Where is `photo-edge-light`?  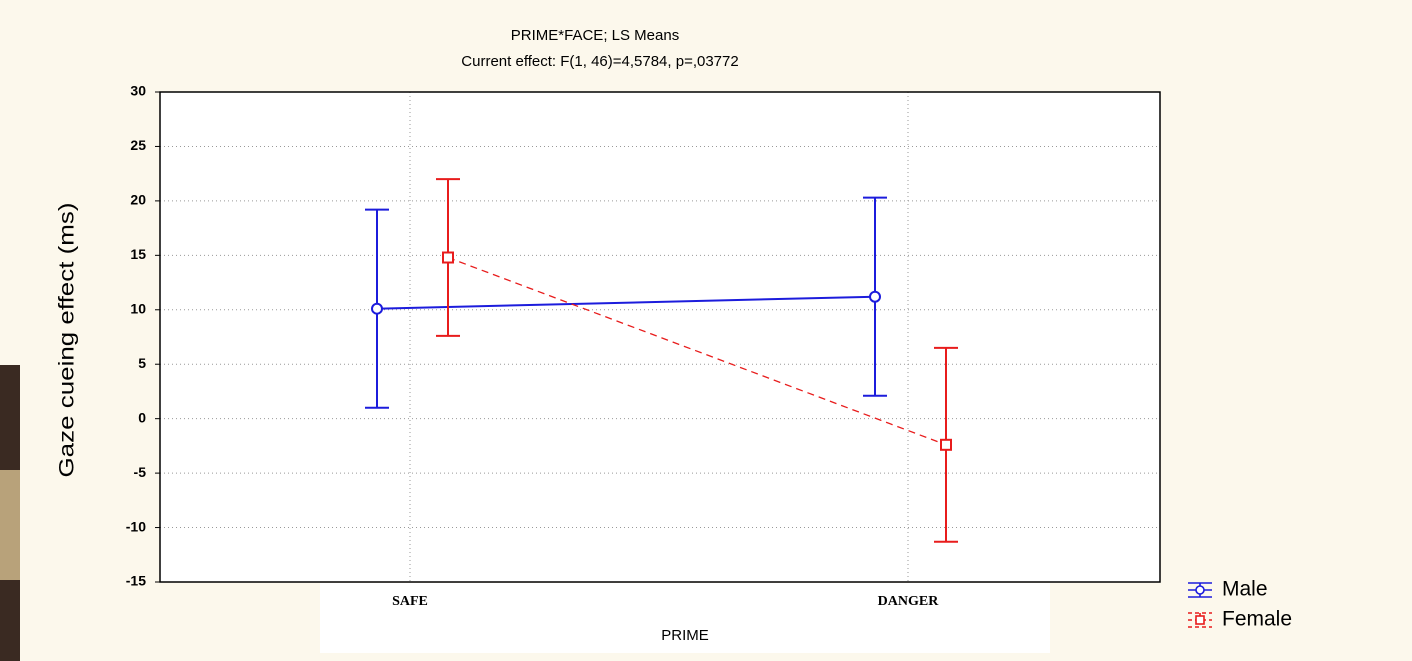 photo-edge-light is located at coordinates (10, 525).